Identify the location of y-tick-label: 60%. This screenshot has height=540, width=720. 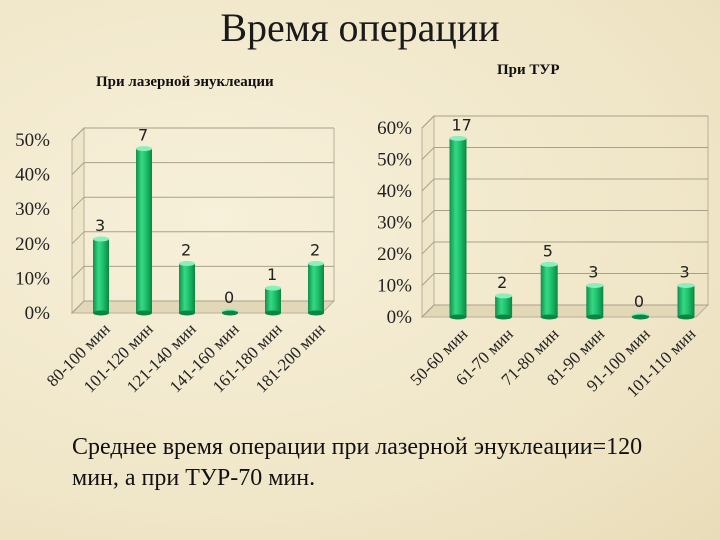
(394, 128).